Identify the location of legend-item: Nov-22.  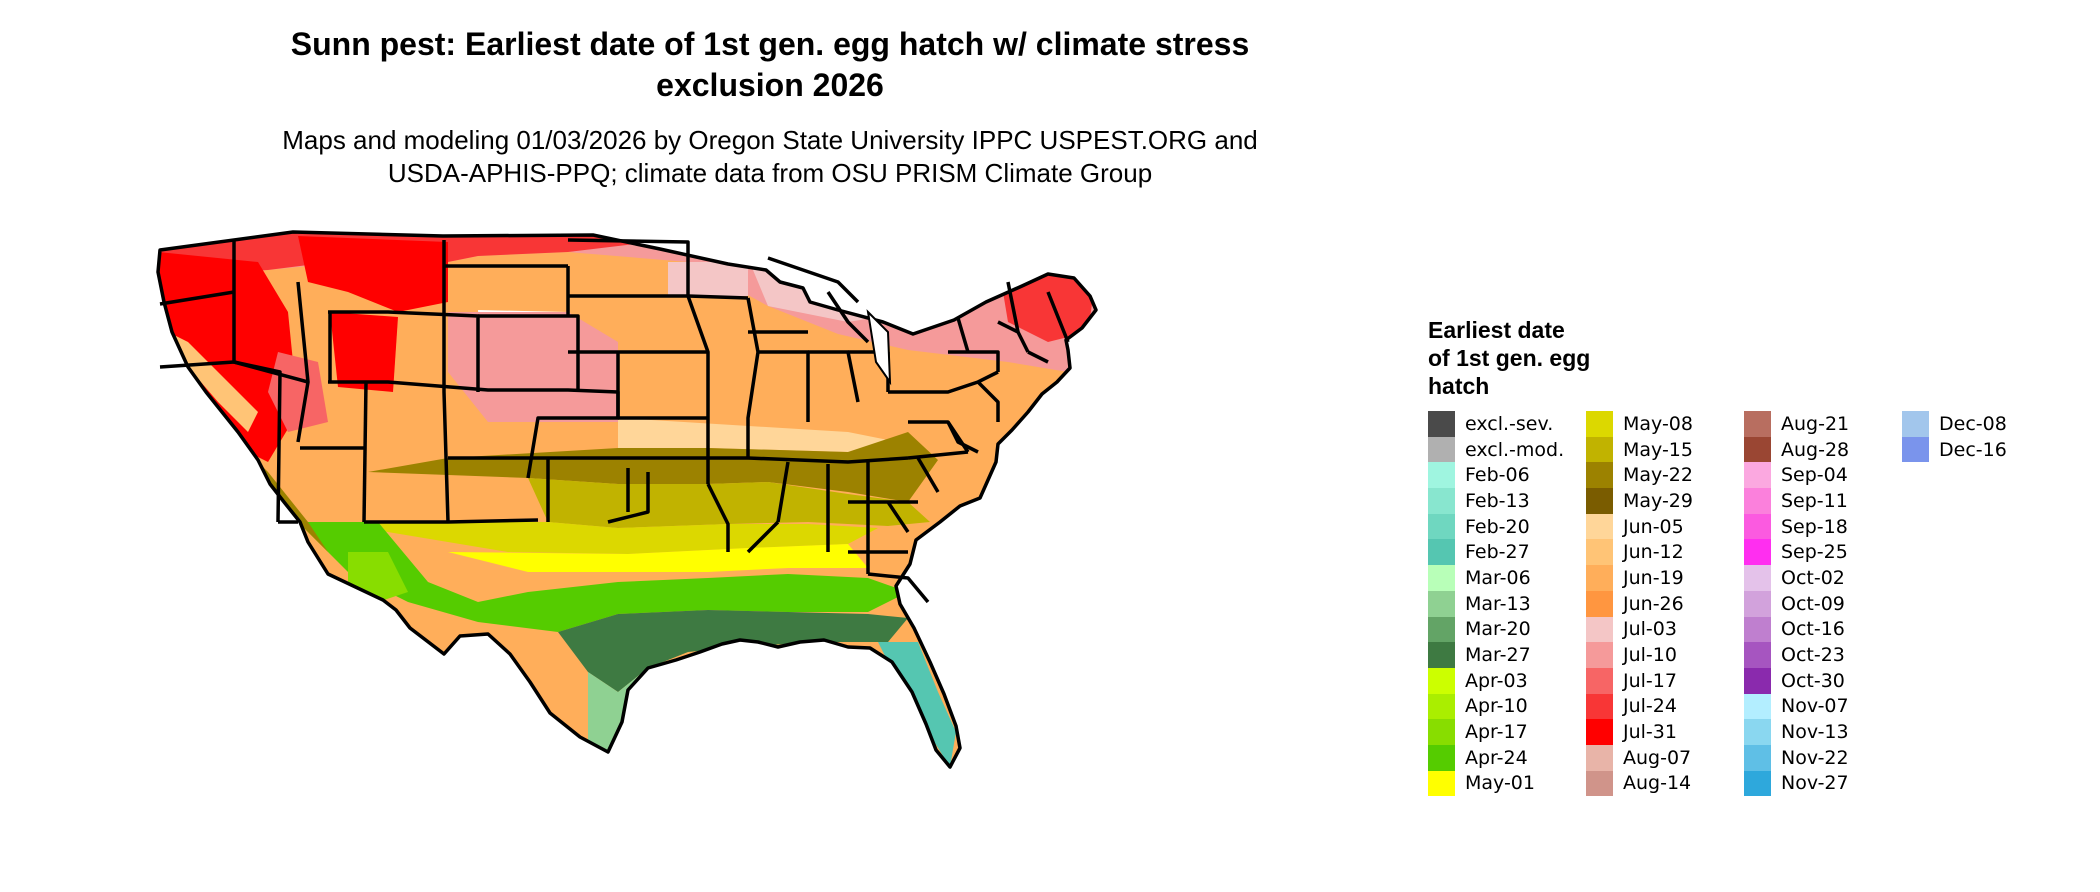
(1823, 757).